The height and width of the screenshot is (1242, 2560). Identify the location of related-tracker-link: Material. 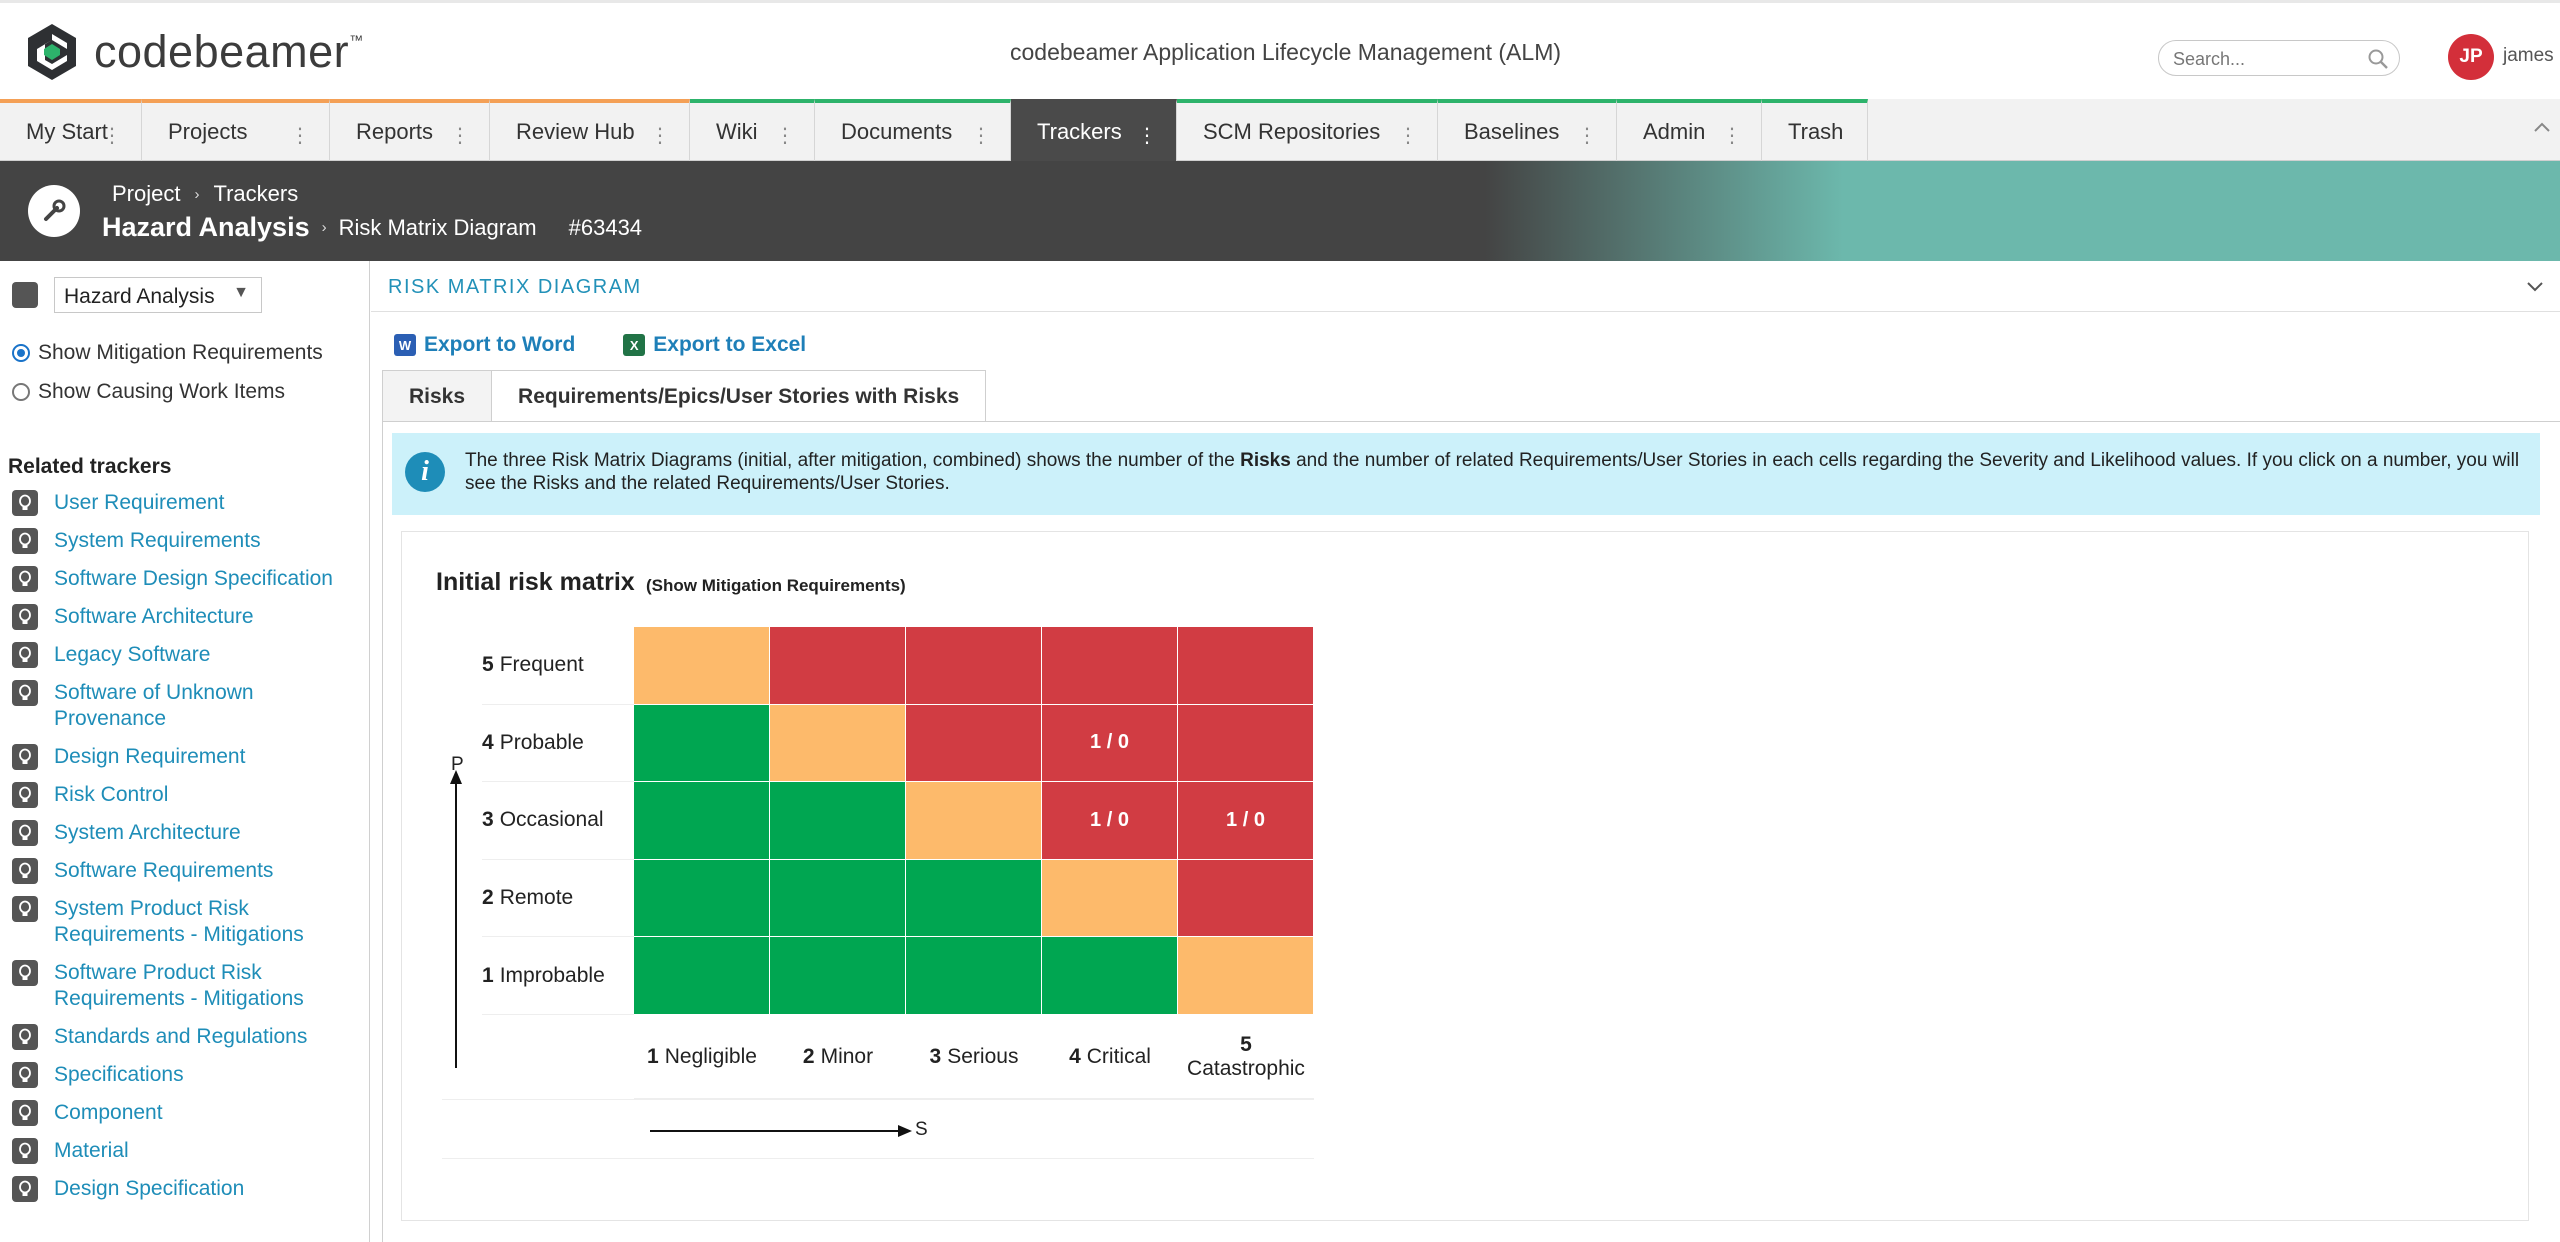
(91, 1150).